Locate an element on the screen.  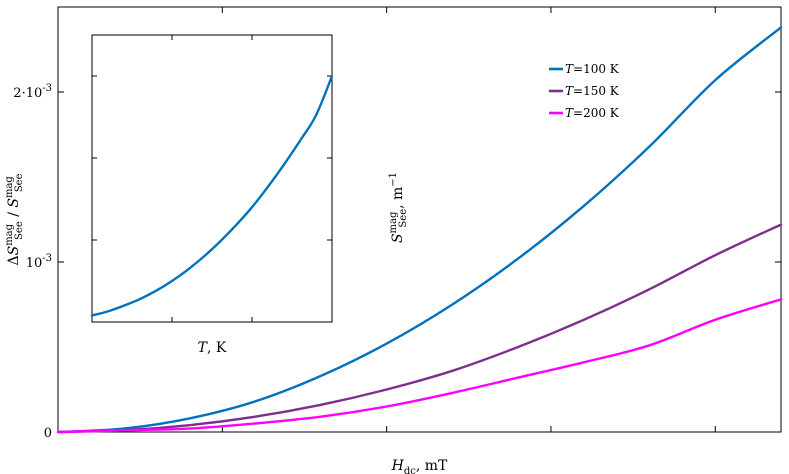
y-axis-label: ΔSmagSee / SmagSee is located at coordinates (14, 219).